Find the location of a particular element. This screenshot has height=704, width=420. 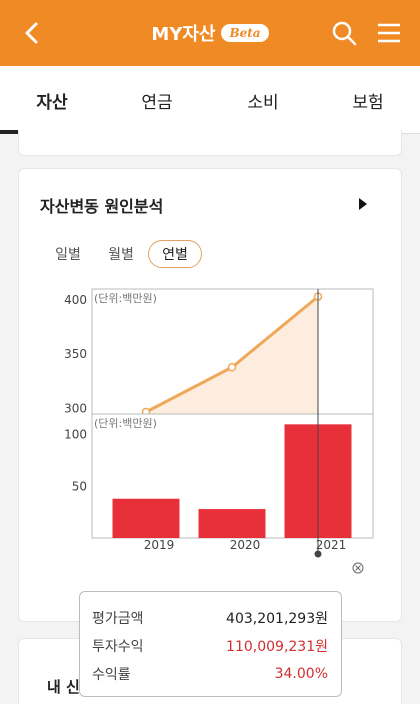

next-section-title: 내 신 is located at coordinates (63, 687).